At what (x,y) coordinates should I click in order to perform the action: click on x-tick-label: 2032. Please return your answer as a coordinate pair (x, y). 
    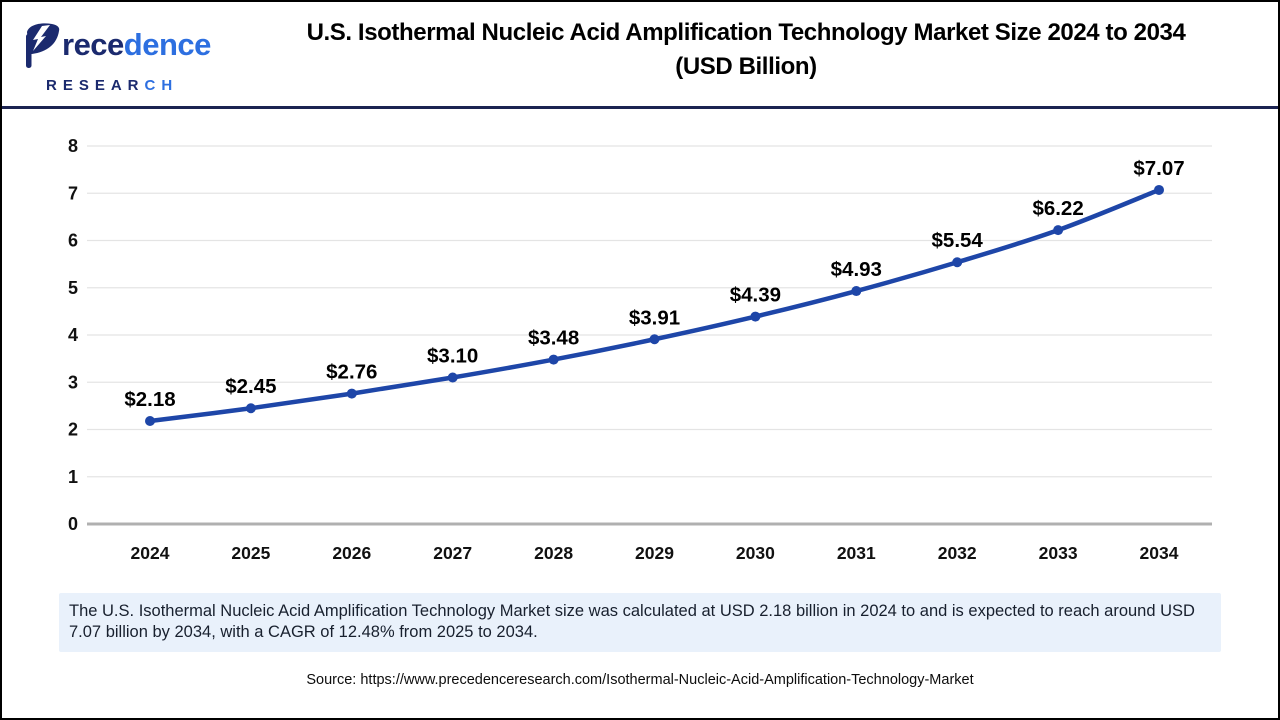
    Looking at the image, I should click on (957, 553).